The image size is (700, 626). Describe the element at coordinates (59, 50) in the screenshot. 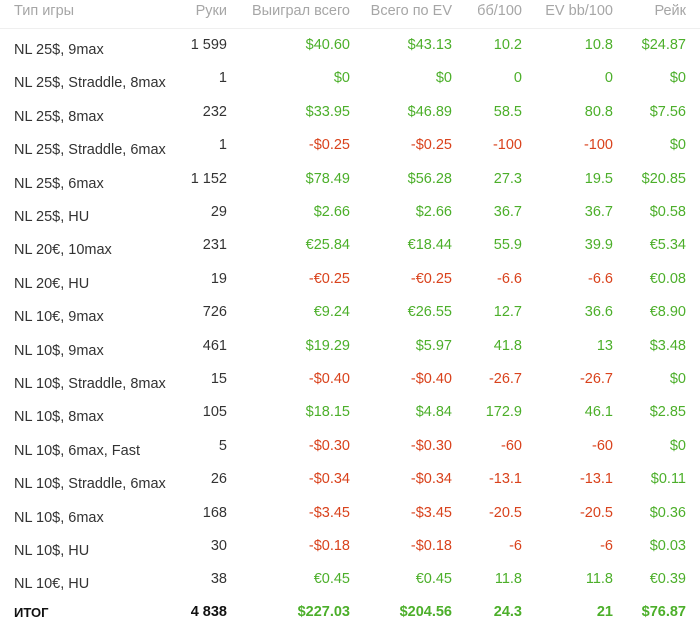

I see `row-game-type: NL 25$, 9max` at that location.